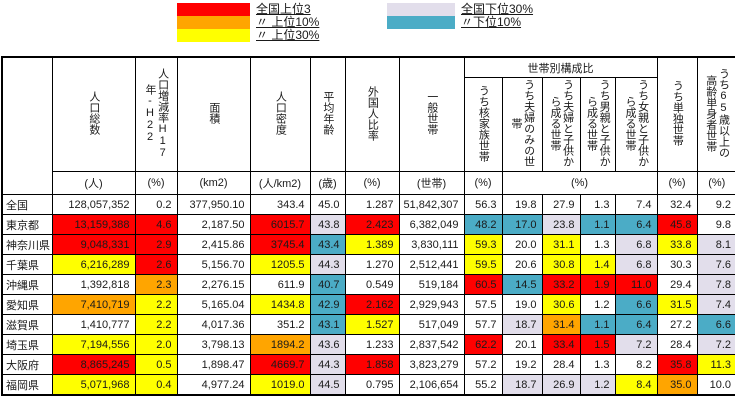 The image size is (735, 414). Describe the element at coordinates (483, 204) in the screenshot. I see `table-cell: 56.3` at that location.